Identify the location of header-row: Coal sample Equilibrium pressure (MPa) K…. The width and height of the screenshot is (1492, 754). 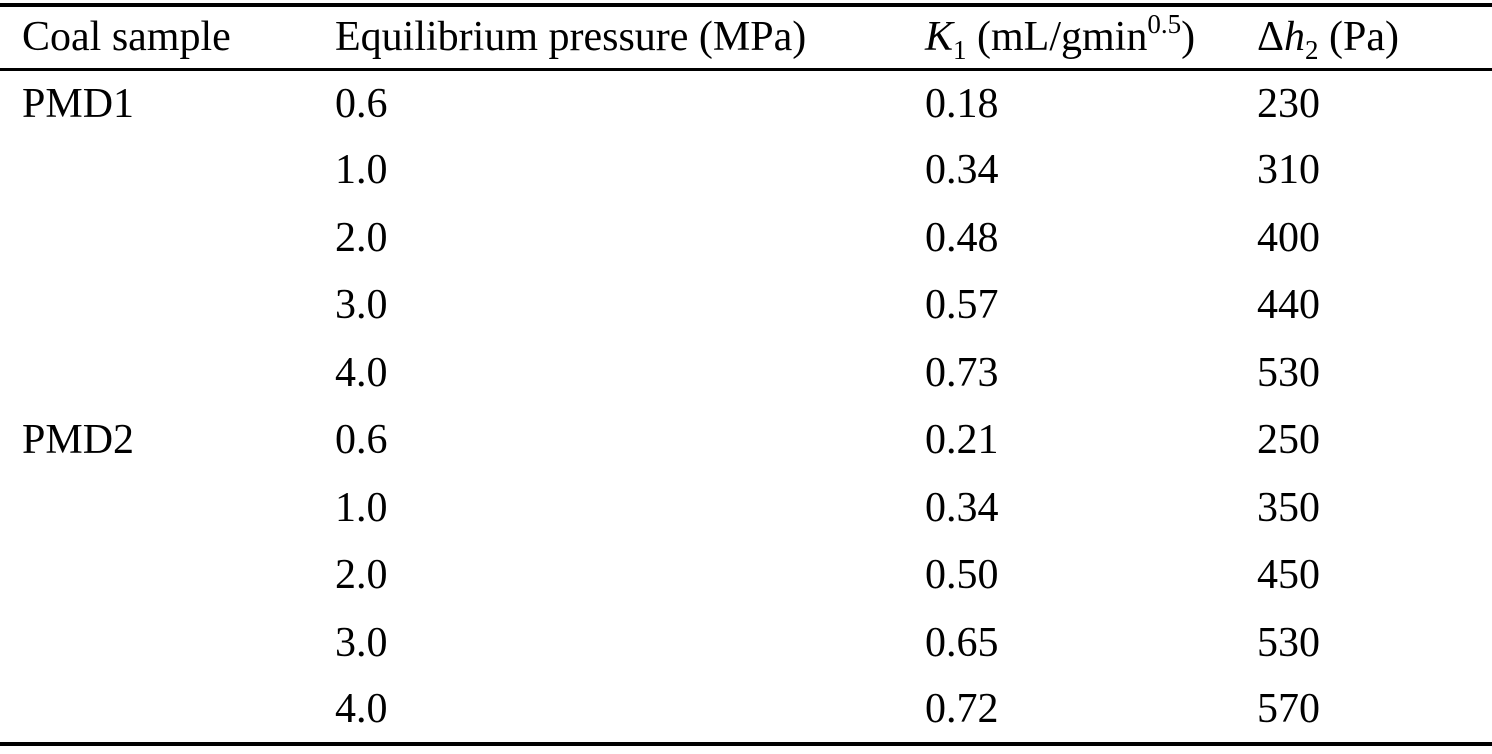
(746, 37).